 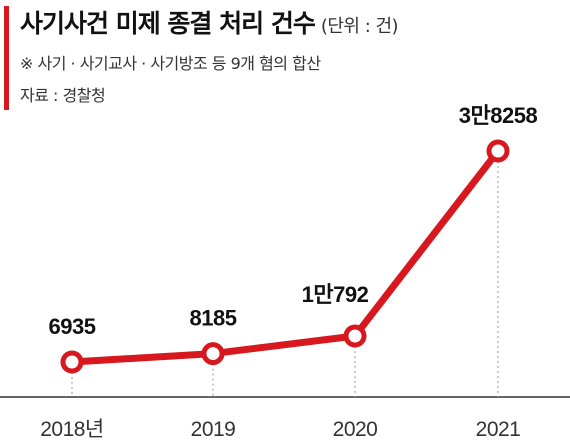 What do you see at coordinates (498, 115) in the screenshot?
I see `data-label: 3만8258` at bounding box center [498, 115].